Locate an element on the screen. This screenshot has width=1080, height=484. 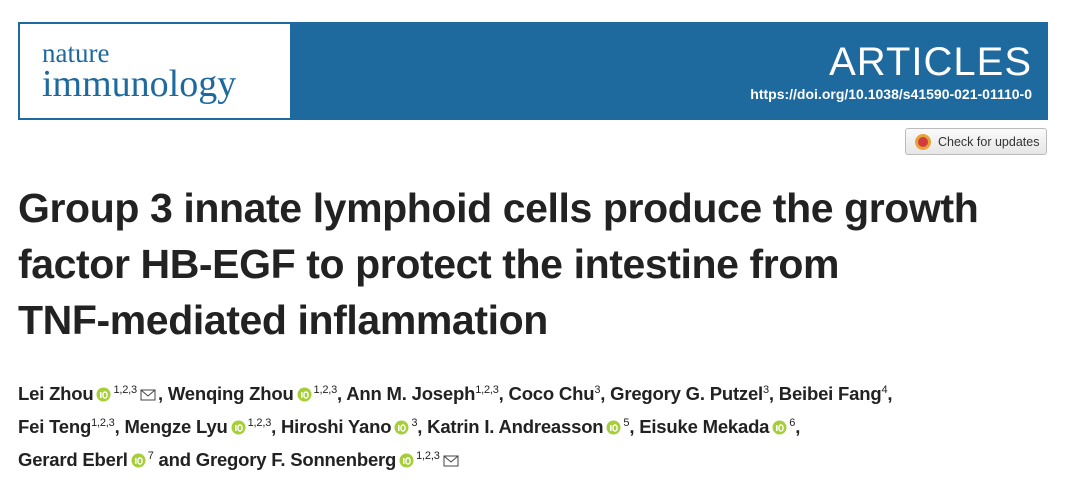
title-line: TNF-mediated inflammation is located at coordinates (283, 320).